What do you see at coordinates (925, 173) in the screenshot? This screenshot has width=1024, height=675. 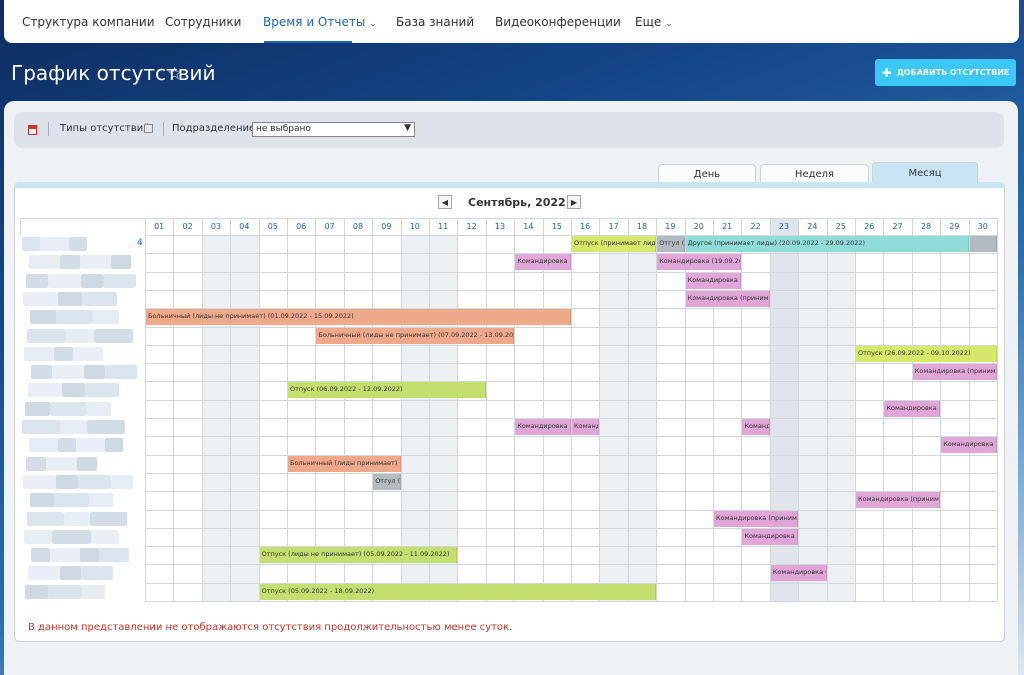 I see `tab-month: Месяц` at bounding box center [925, 173].